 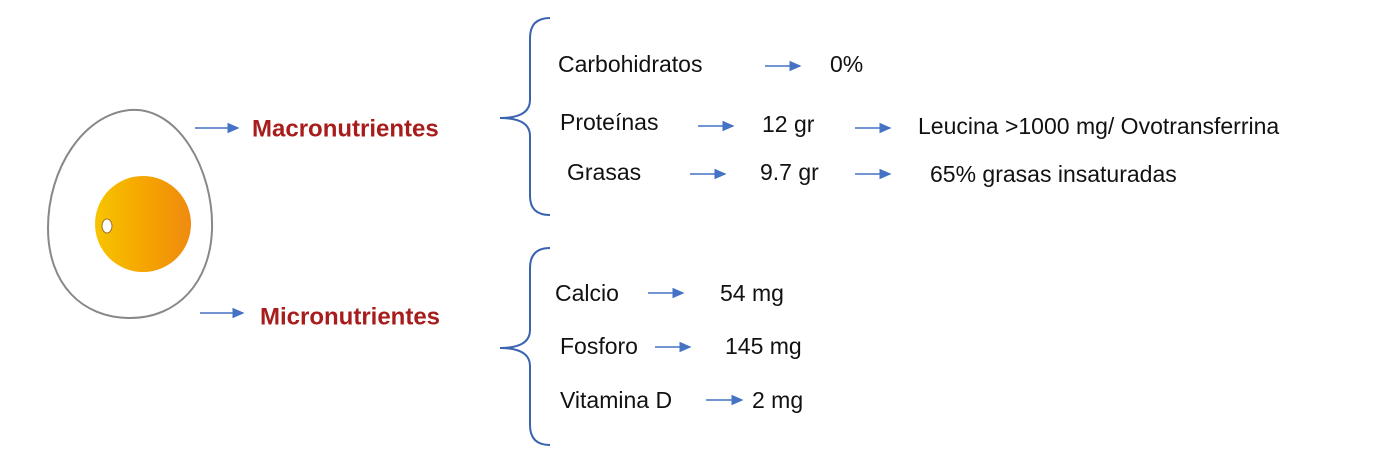 I want to click on item-amount: 9.7 gr, so click(x=789, y=172).